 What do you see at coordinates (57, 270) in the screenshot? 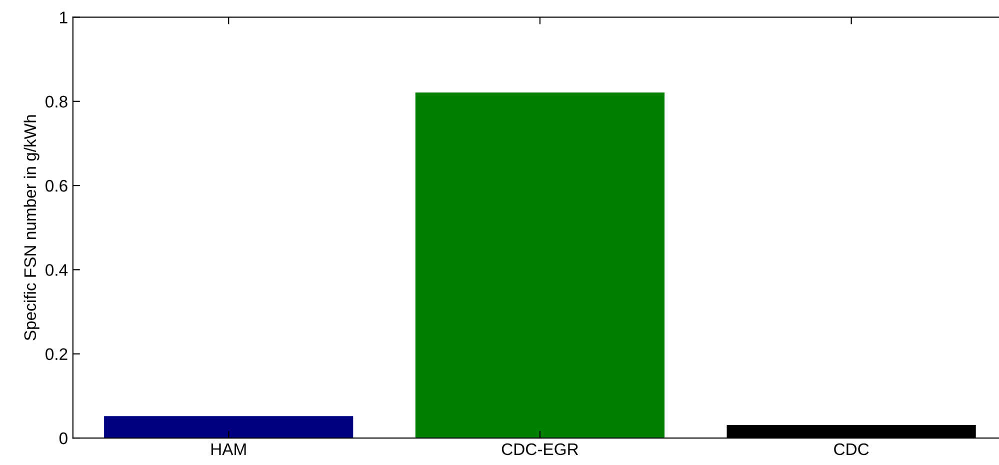
I see `y-tick-label: 0.4` at bounding box center [57, 270].